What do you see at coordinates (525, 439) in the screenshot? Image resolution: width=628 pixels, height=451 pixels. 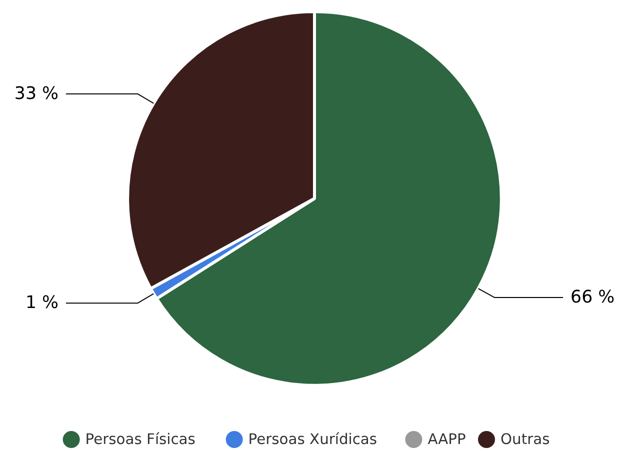 I see `legend-label: Outras` at bounding box center [525, 439].